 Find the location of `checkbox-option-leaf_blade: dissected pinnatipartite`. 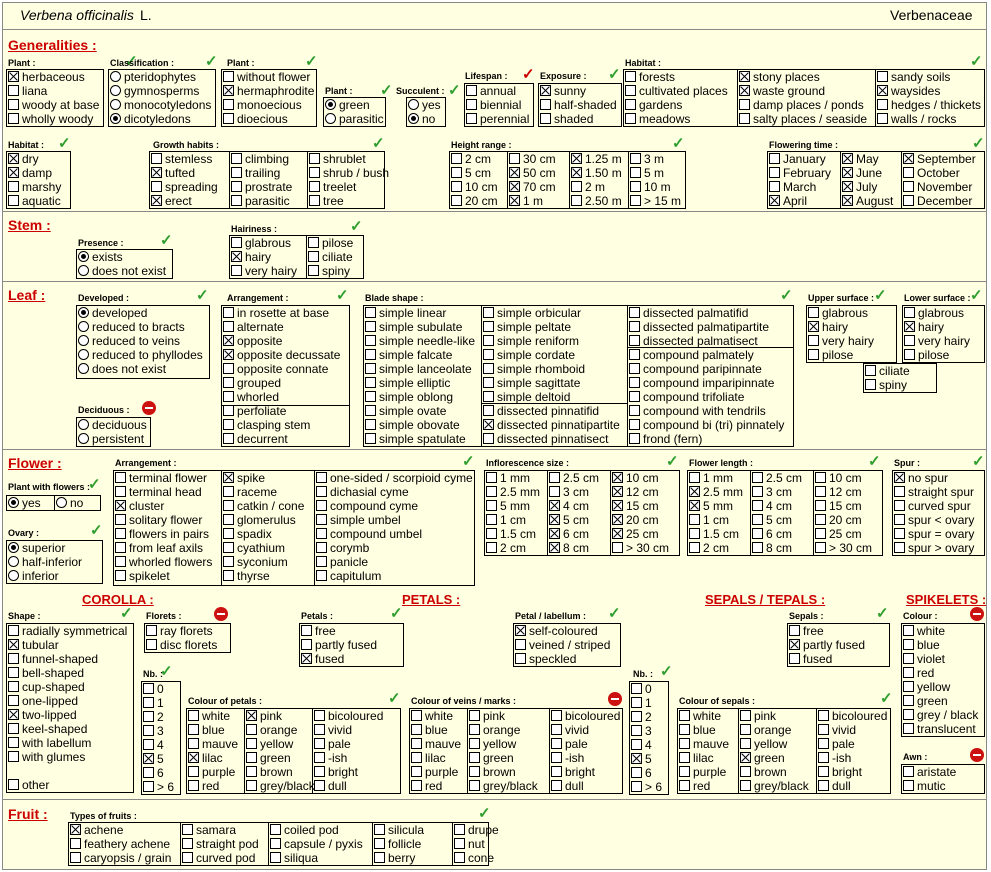

checkbox-option-leaf_blade: dissected pinnatipartite is located at coordinates (551, 425).